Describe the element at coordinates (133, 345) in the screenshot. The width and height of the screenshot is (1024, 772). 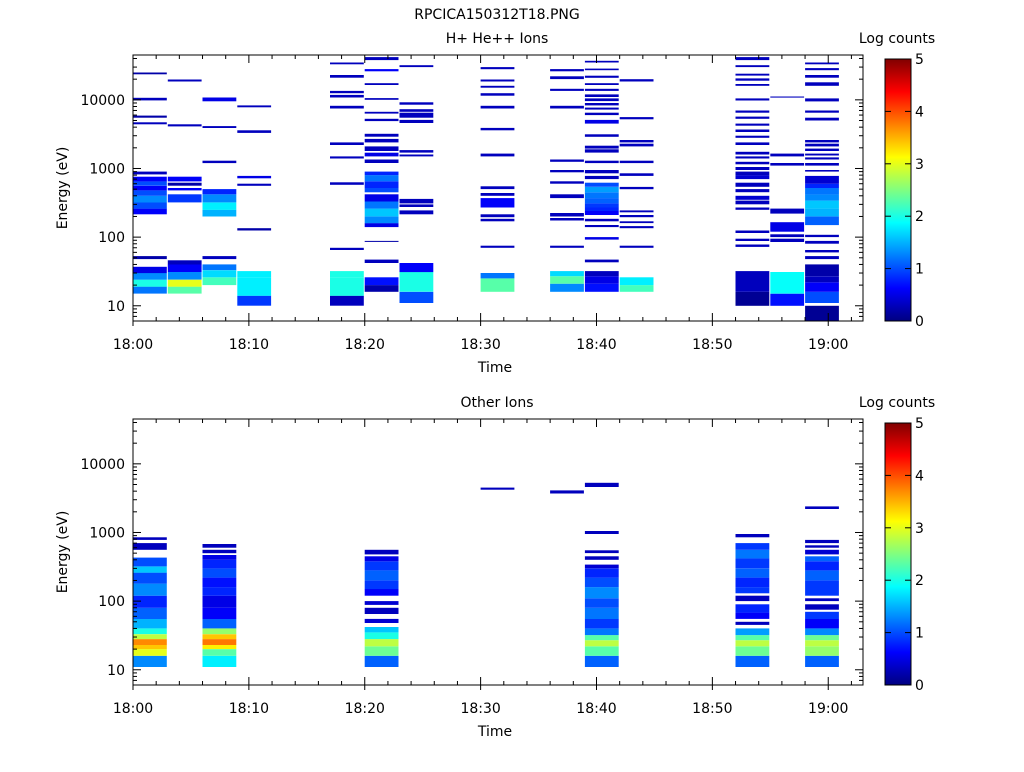
I see `x-tick-label: 18:00` at that location.